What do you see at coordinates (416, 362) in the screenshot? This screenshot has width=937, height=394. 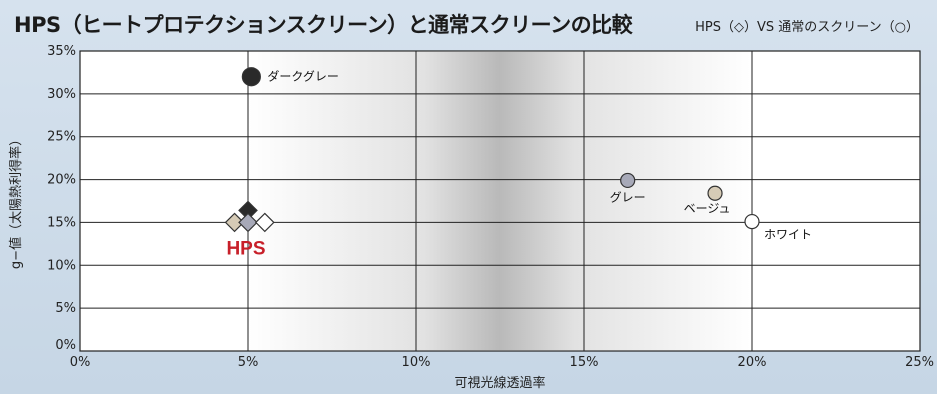 I see `x-tick-label: 10%` at bounding box center [416, 362].